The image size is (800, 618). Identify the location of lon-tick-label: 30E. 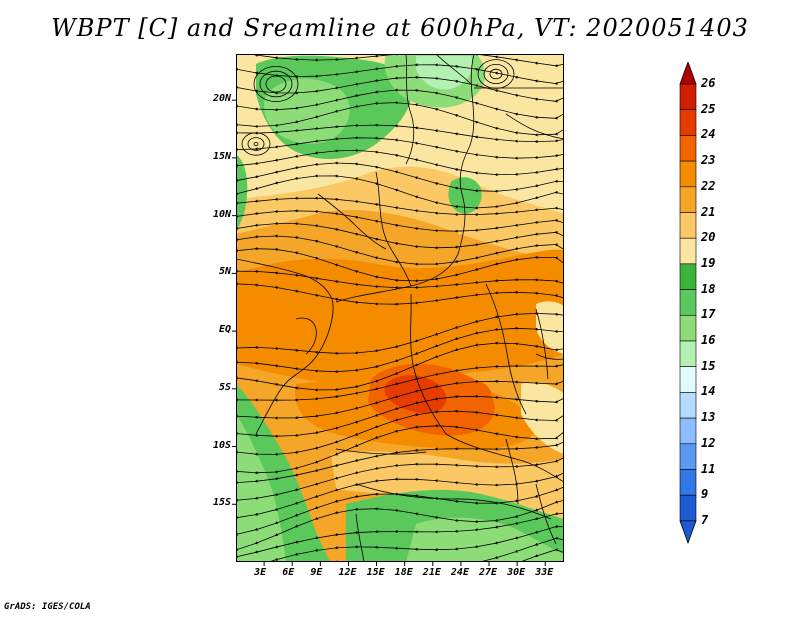
(516, 572).